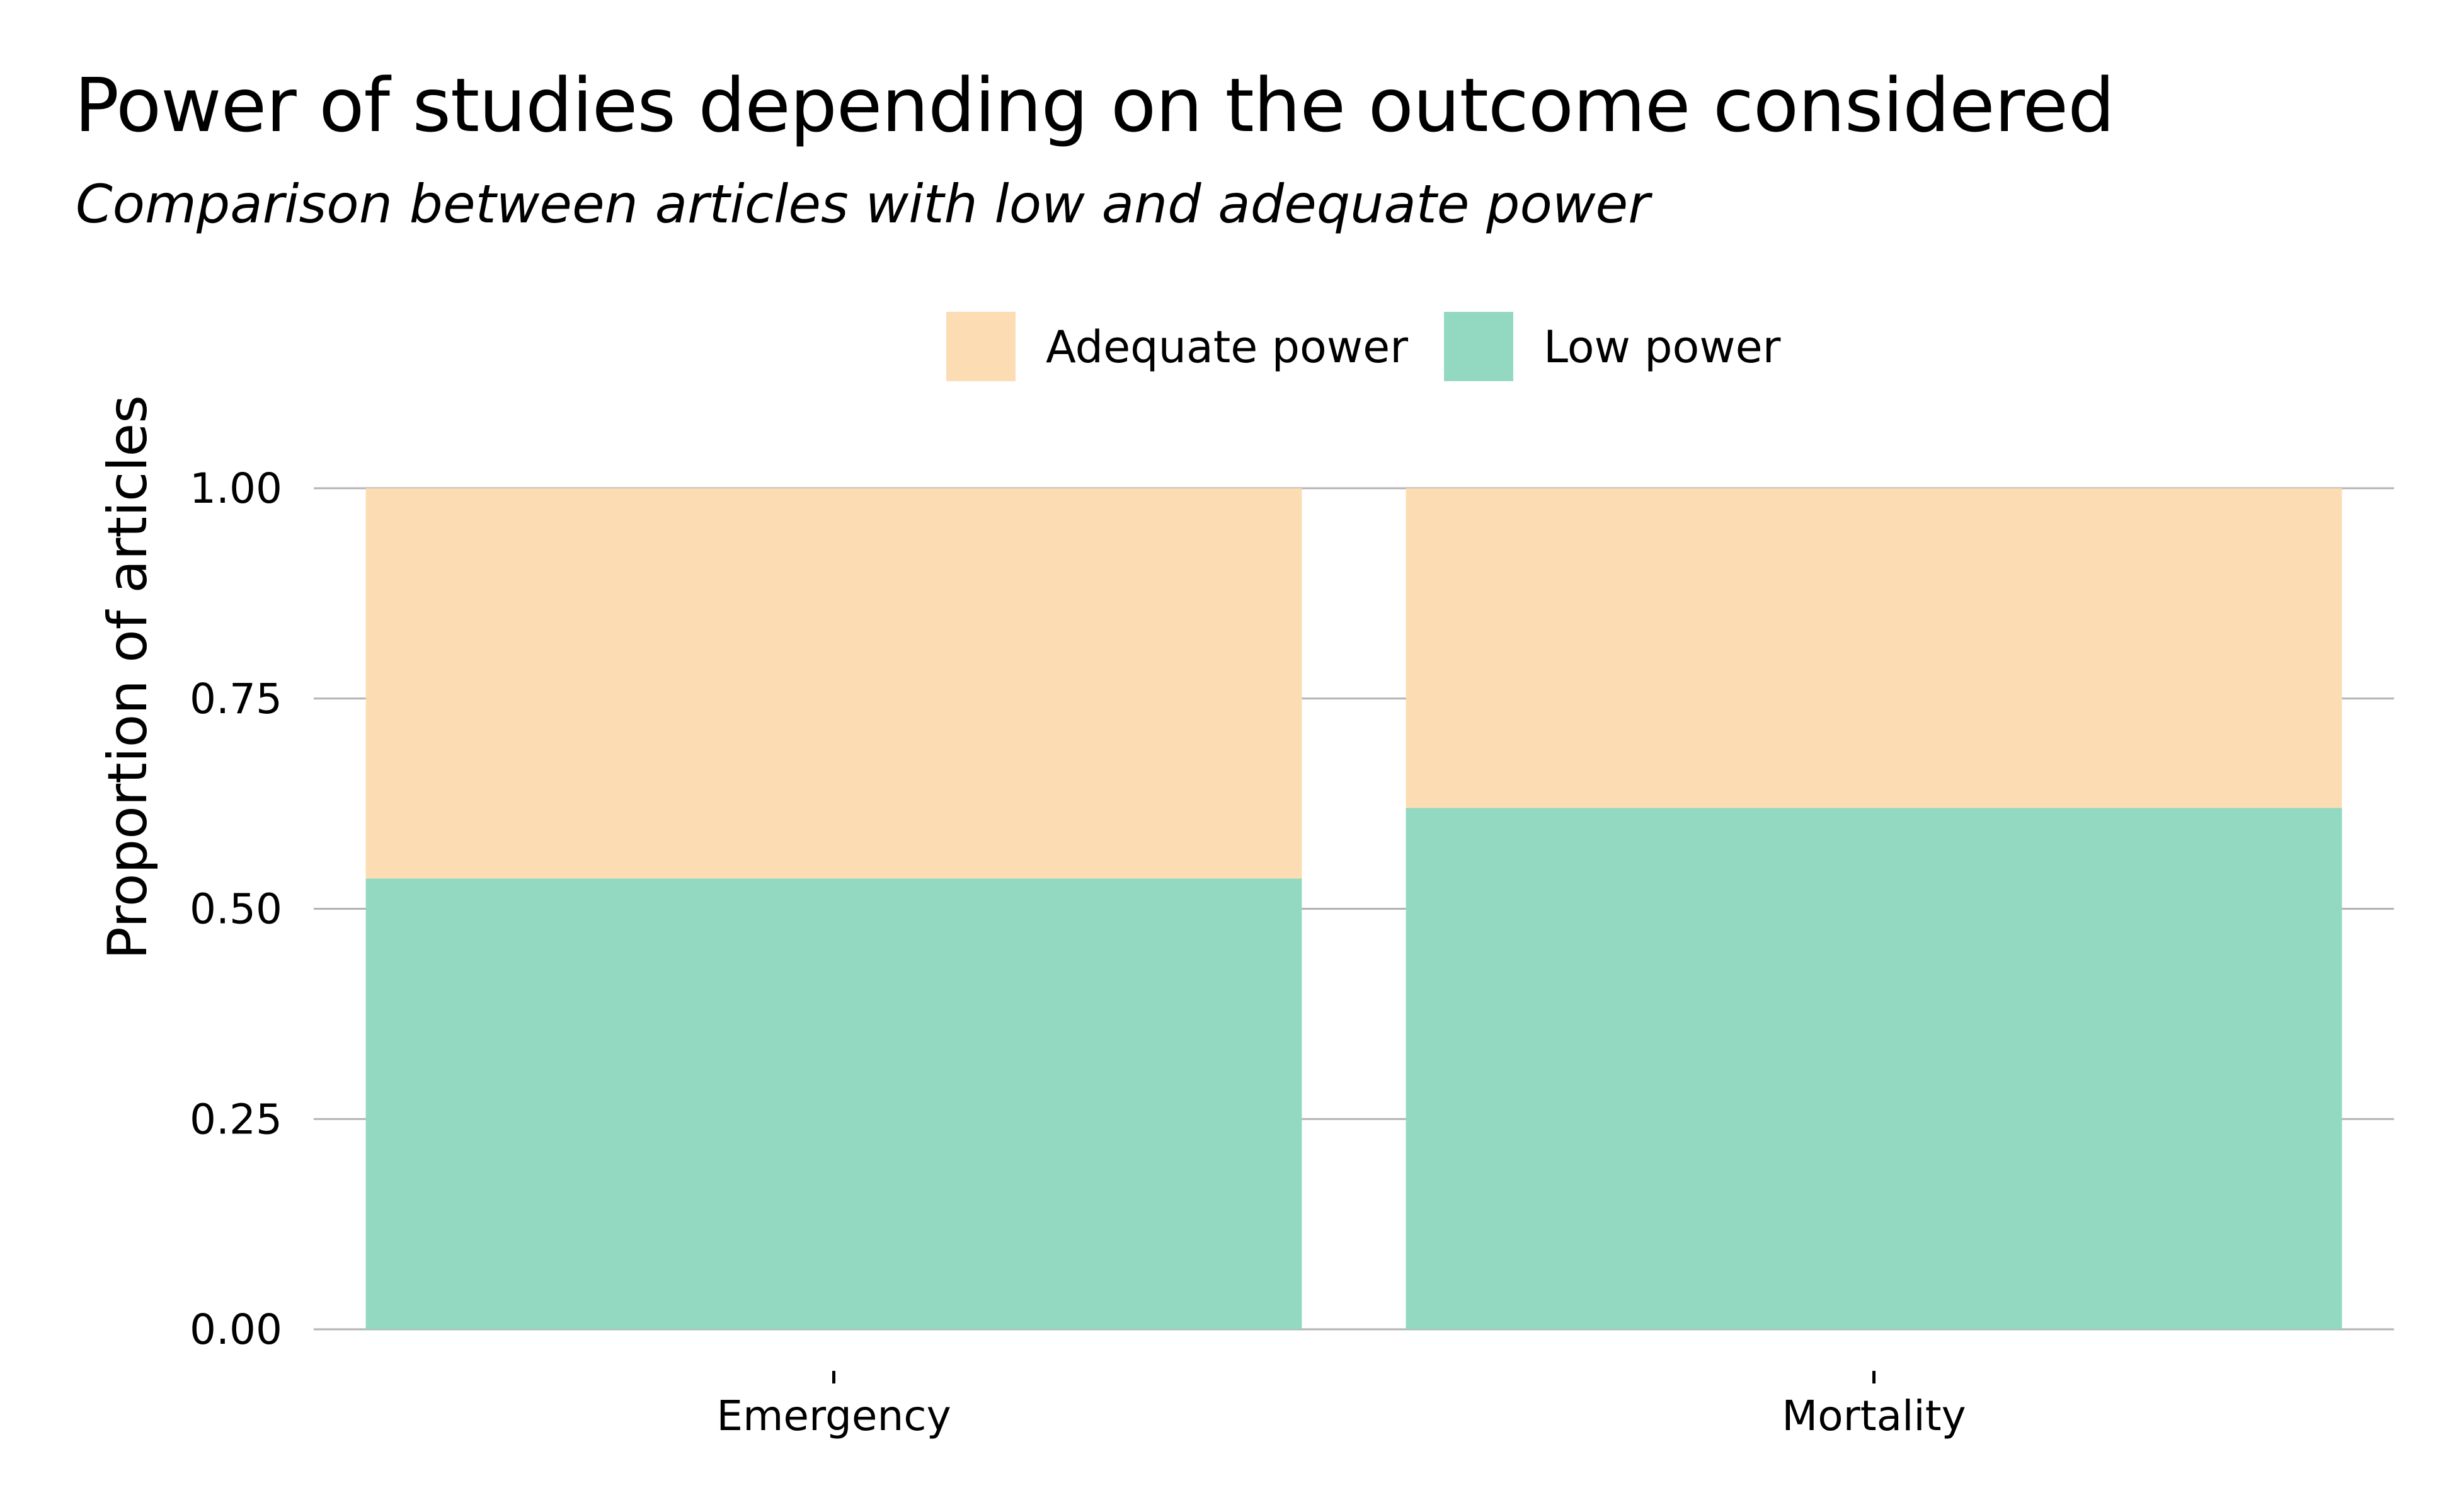  I want to click on legend-label: Adequate power, so click(1227, 347).